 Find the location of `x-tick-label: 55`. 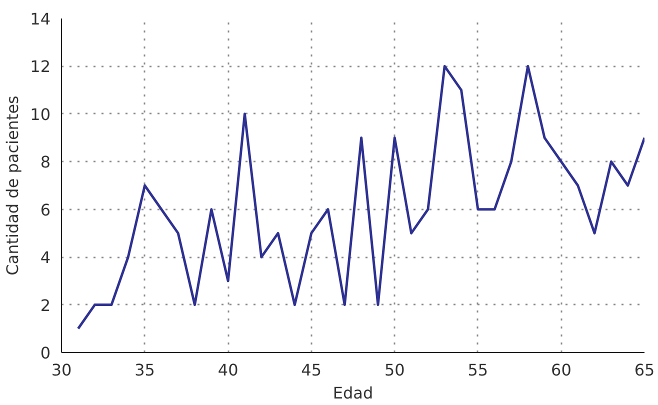

x-tick-label: 55 is located at coordinates (478, 370).